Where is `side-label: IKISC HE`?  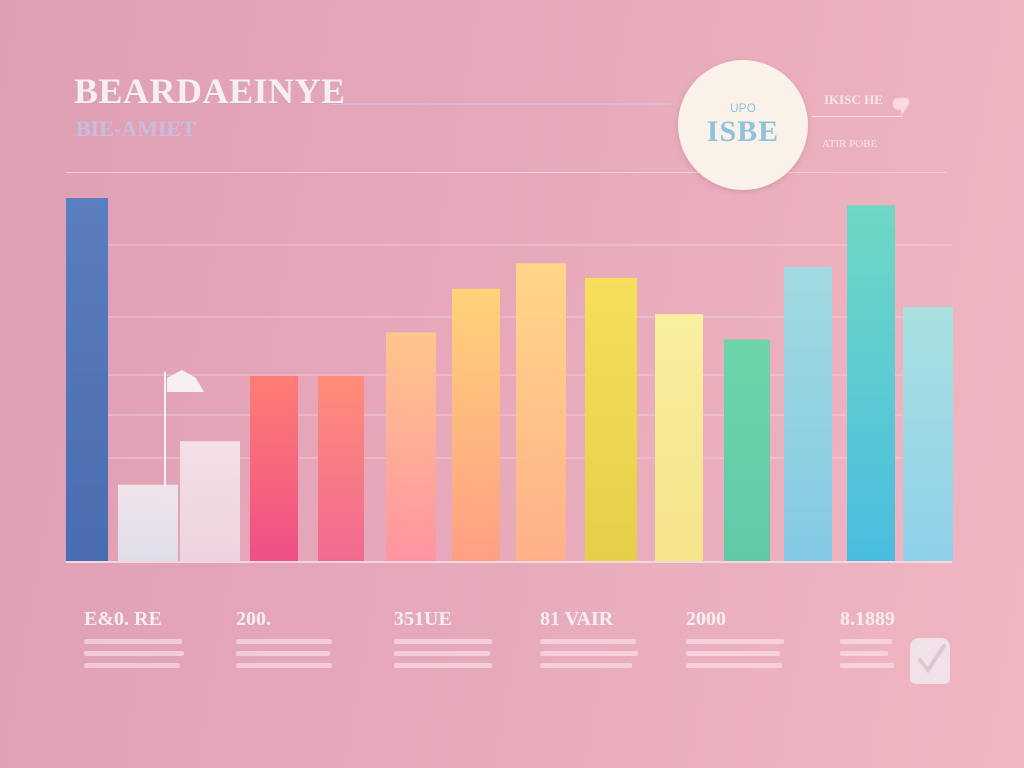 side-label: IKISC HE is located at coordinates (853, 99).